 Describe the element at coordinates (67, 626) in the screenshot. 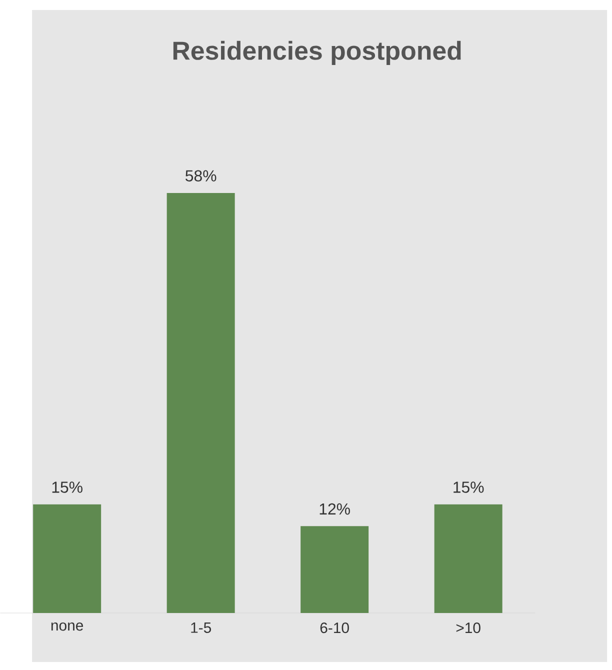

I see `x-tick-label: none` at that location.